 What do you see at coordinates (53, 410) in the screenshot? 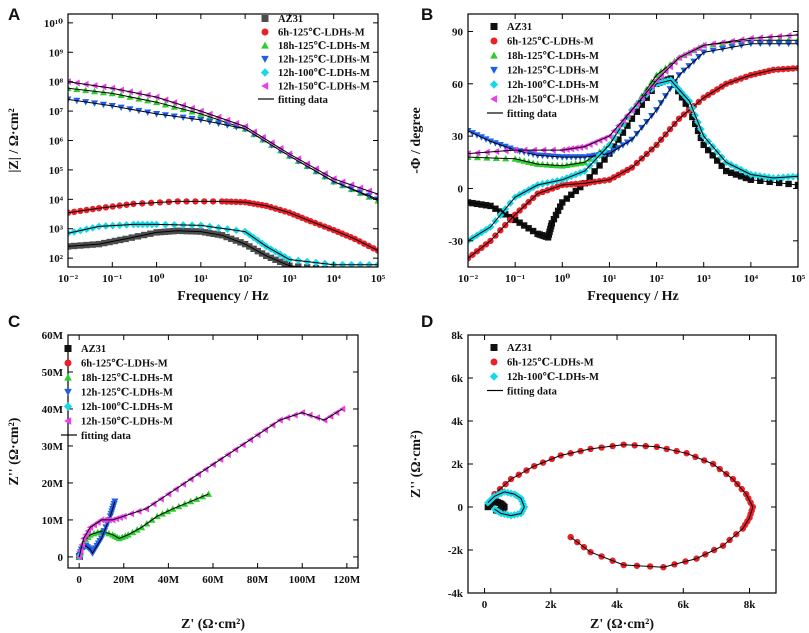
I see `y-tick-label: 40M` at bounding box center [53, 410].